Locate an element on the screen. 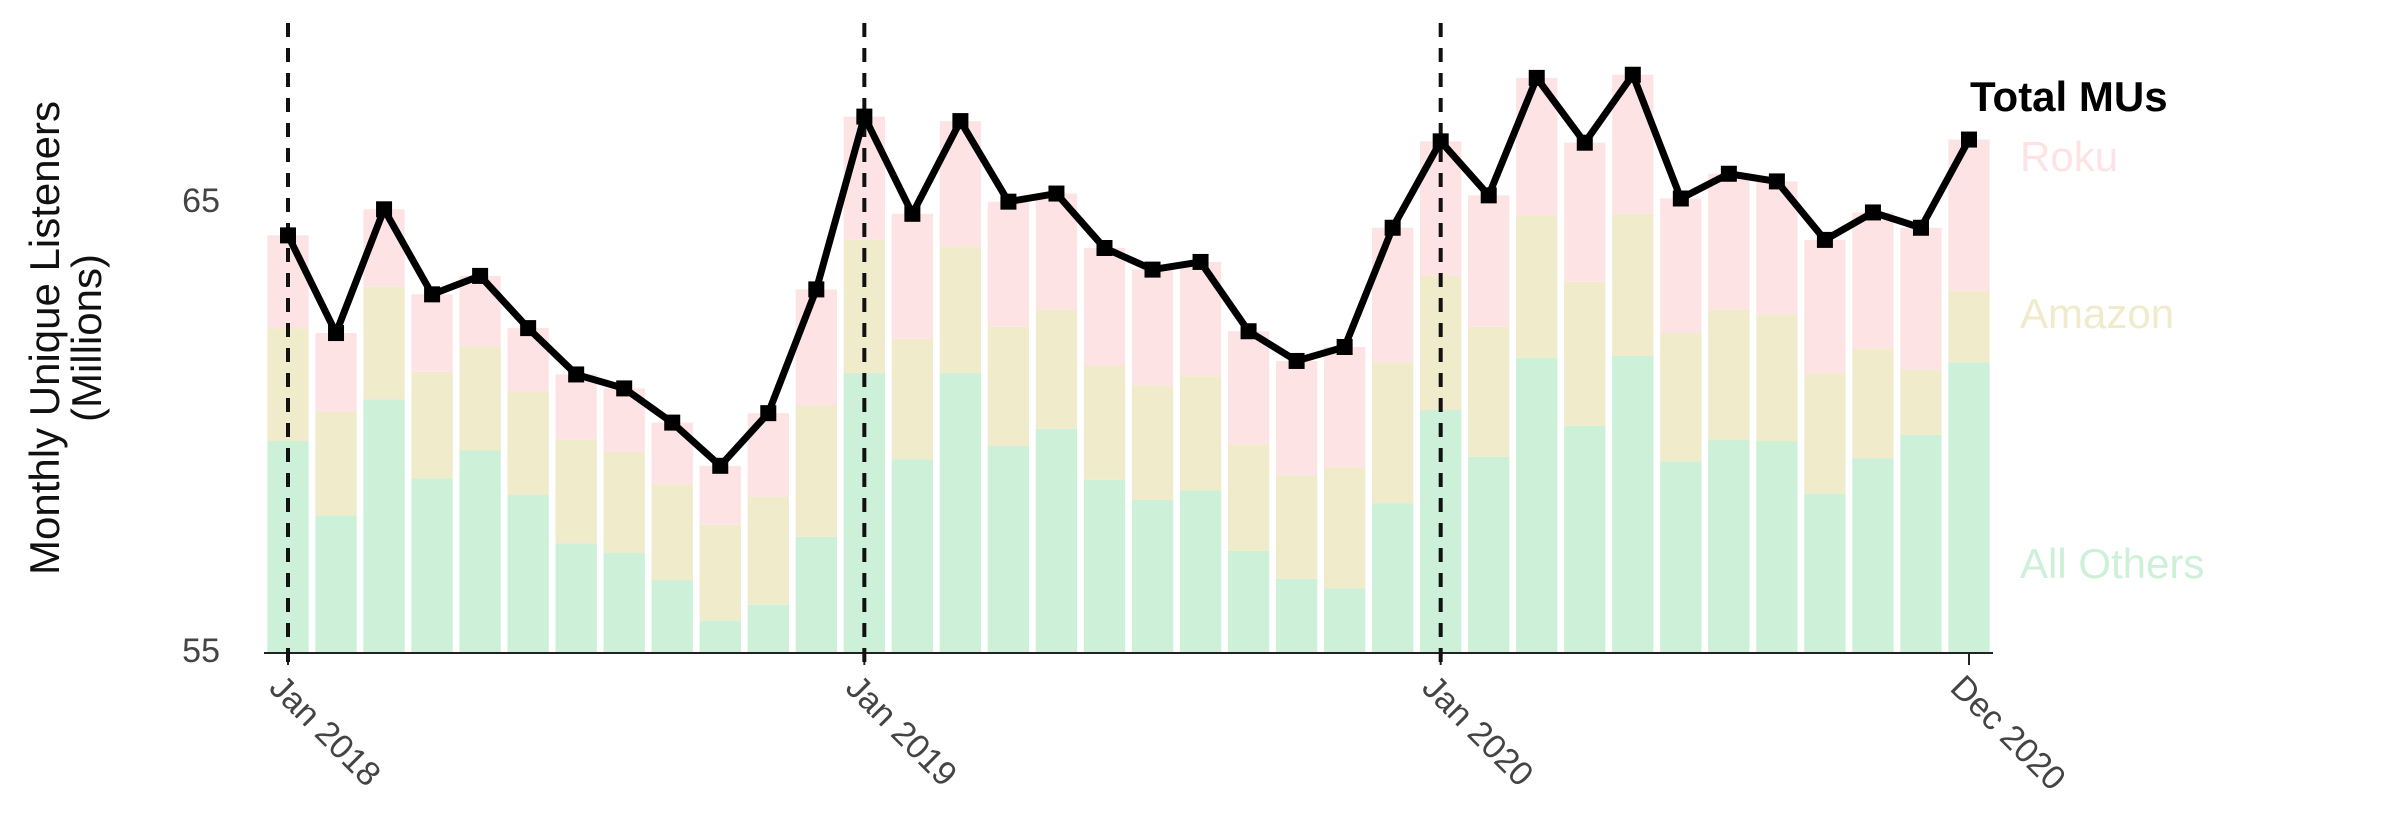 The width and height of the screenshot is (2394, 825). legend-label: Roku is located at coordinates (2069, 156).